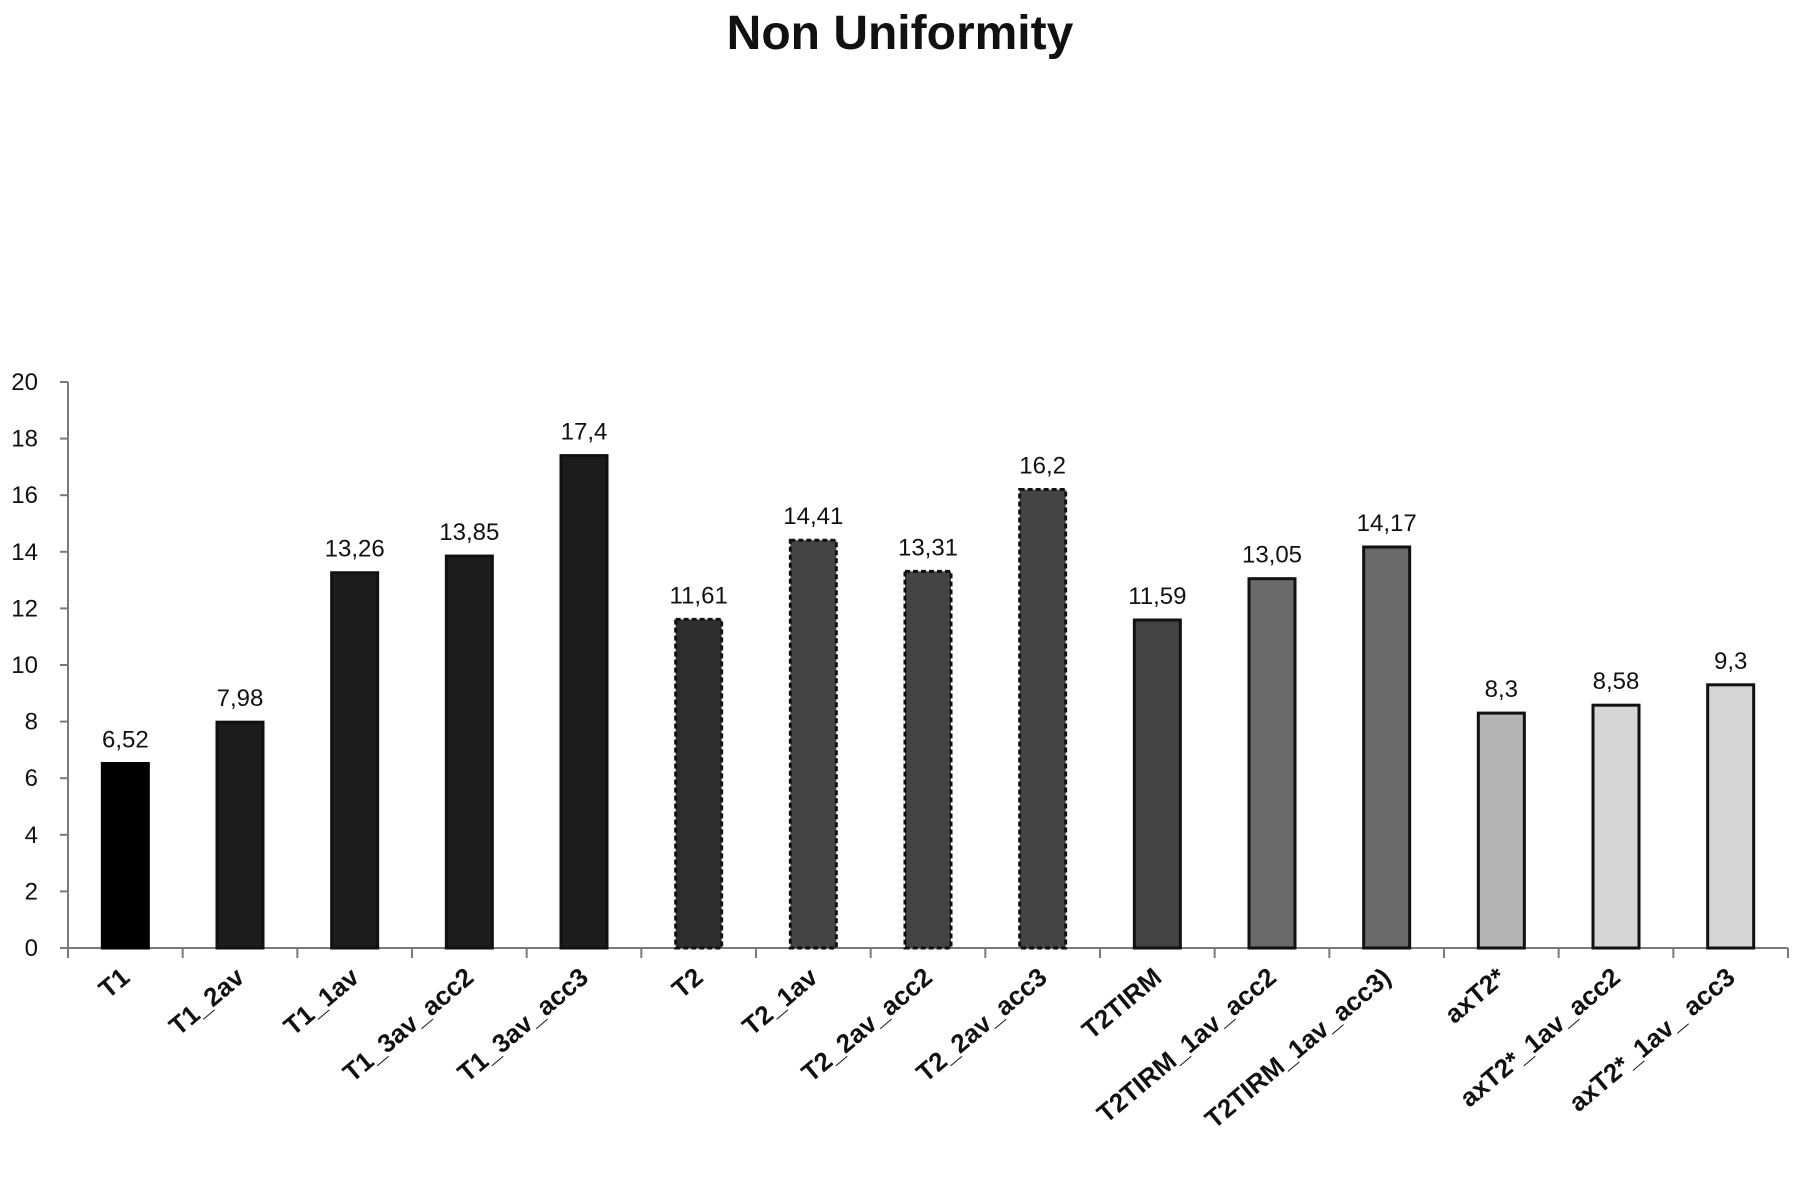 The height and width of the screenshot is (1197, 1800). Describe the element at coordinates (1387, 523) in the screenshot. I see `data-label: 14,17` at that location.